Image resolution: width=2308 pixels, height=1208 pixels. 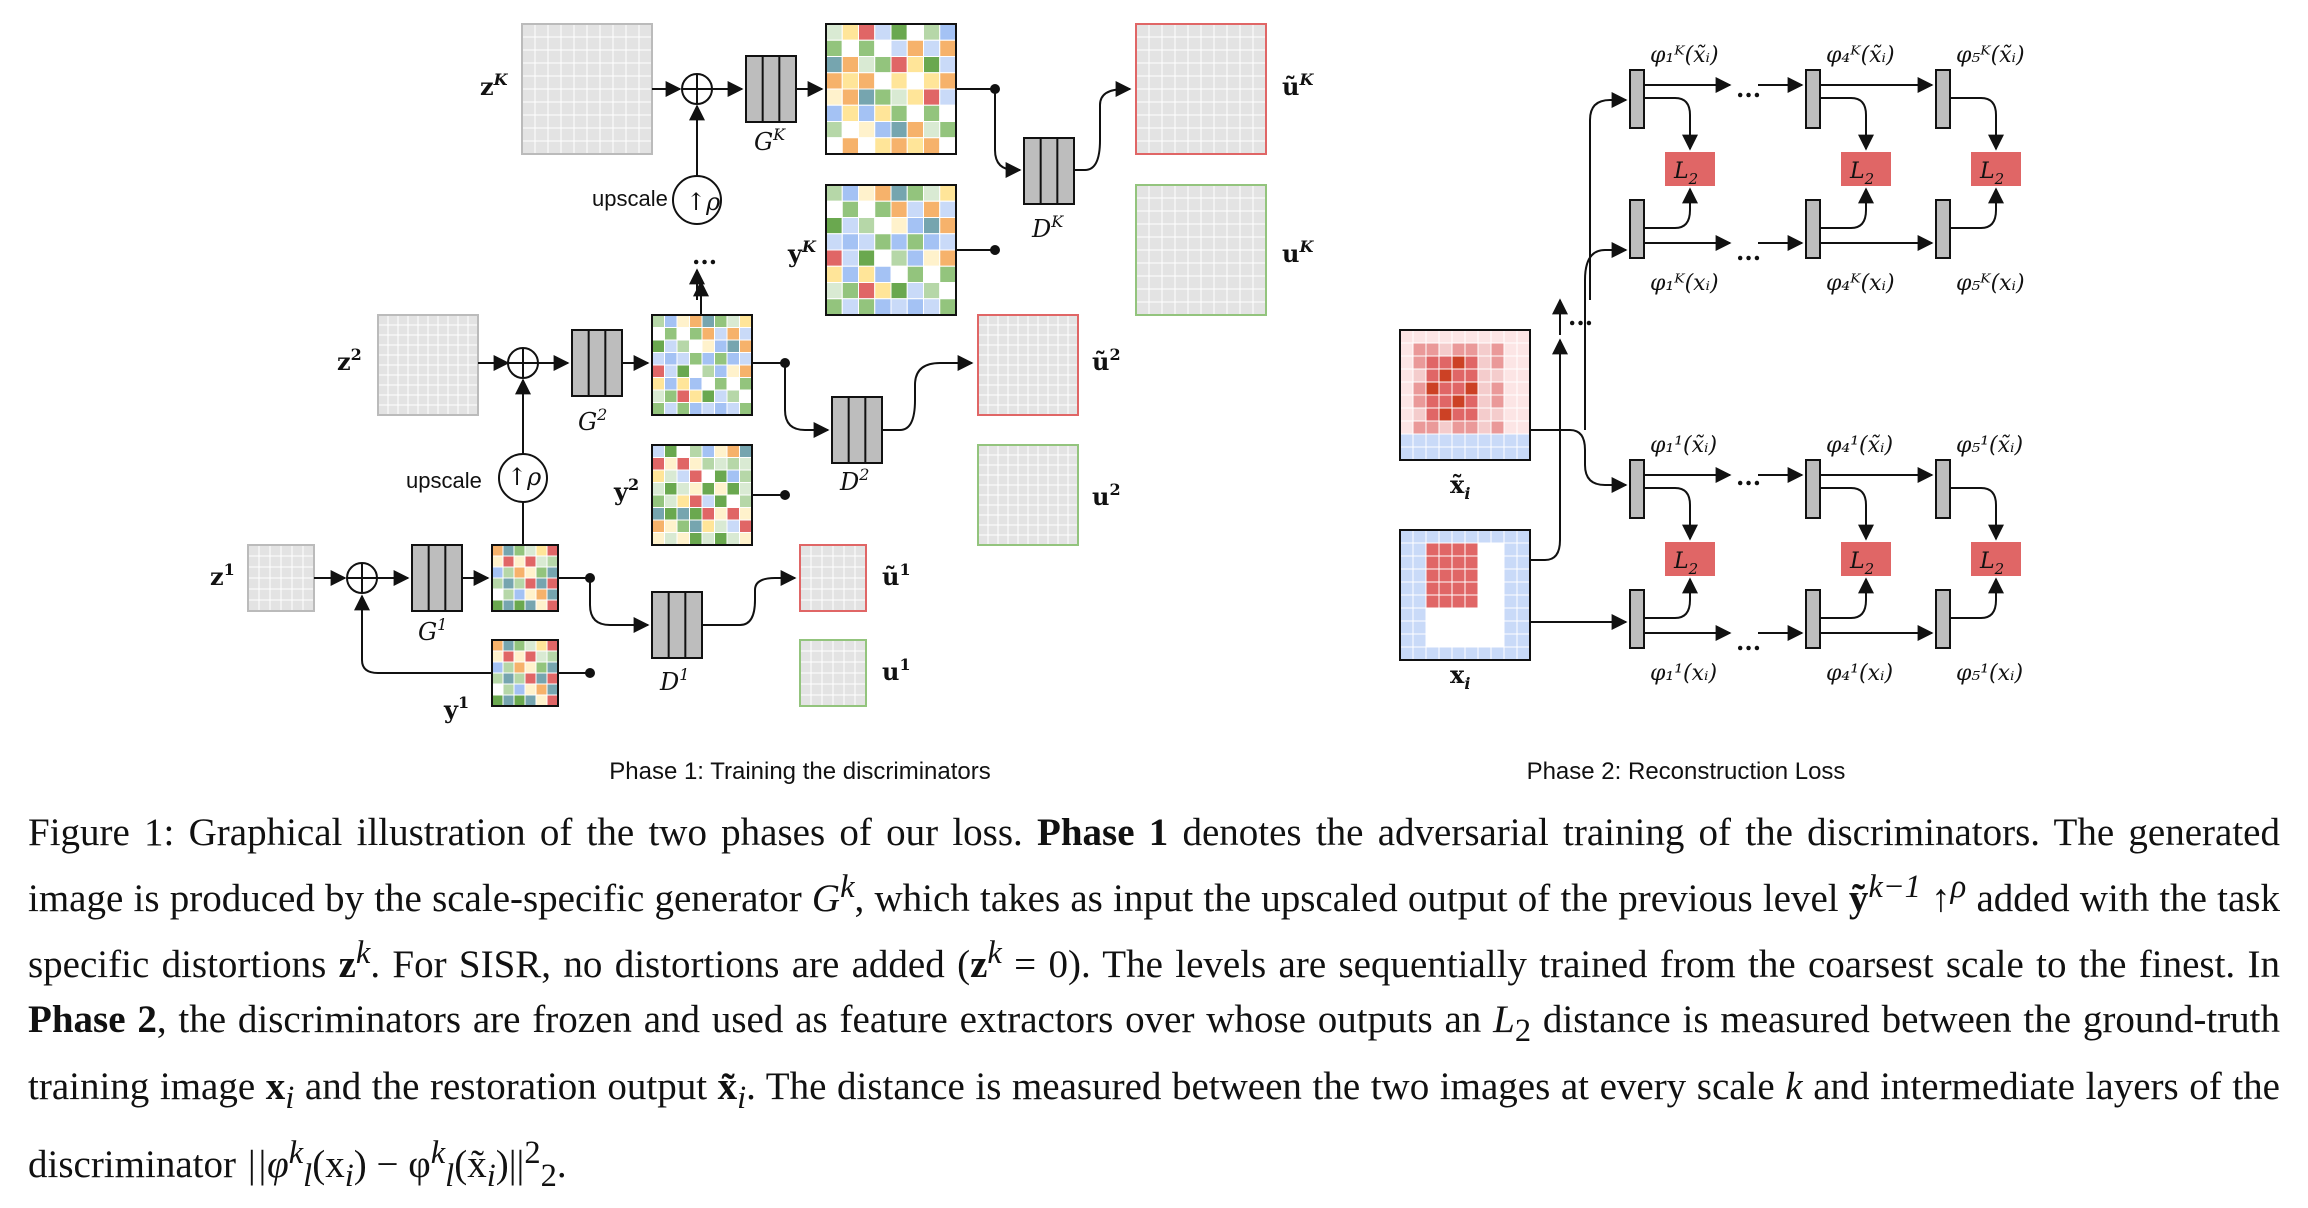 I want to click on phiK4-x: φ₄ᴷ(xᵢ), so click(x=1860, y=283).